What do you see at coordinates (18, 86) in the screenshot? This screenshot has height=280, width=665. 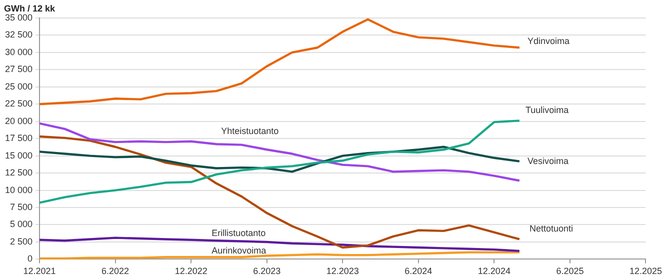 I see `y-tick-label: 25 000` at bounding box center [18, 86].